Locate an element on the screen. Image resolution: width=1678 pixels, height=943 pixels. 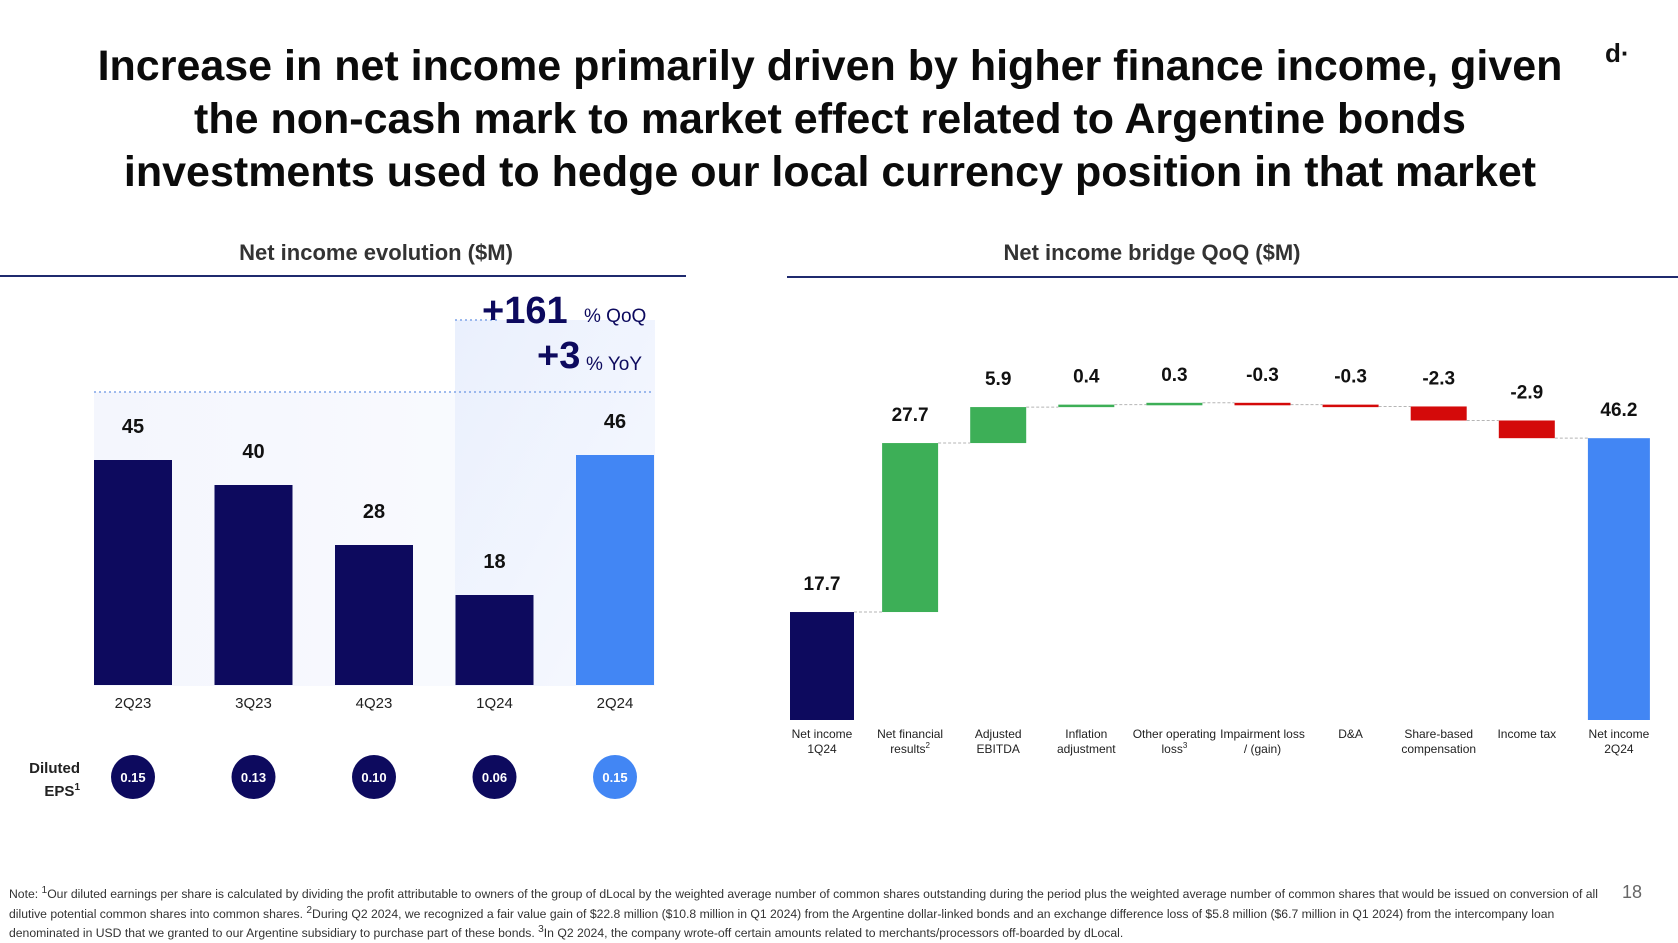
bar-3q23 is located at coordinates (253, 585).